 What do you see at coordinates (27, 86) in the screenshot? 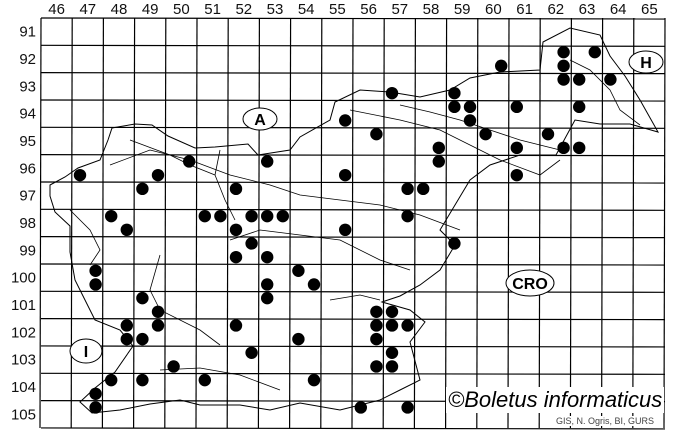
I see `row-label: 93` at bounding box center [27, 86].